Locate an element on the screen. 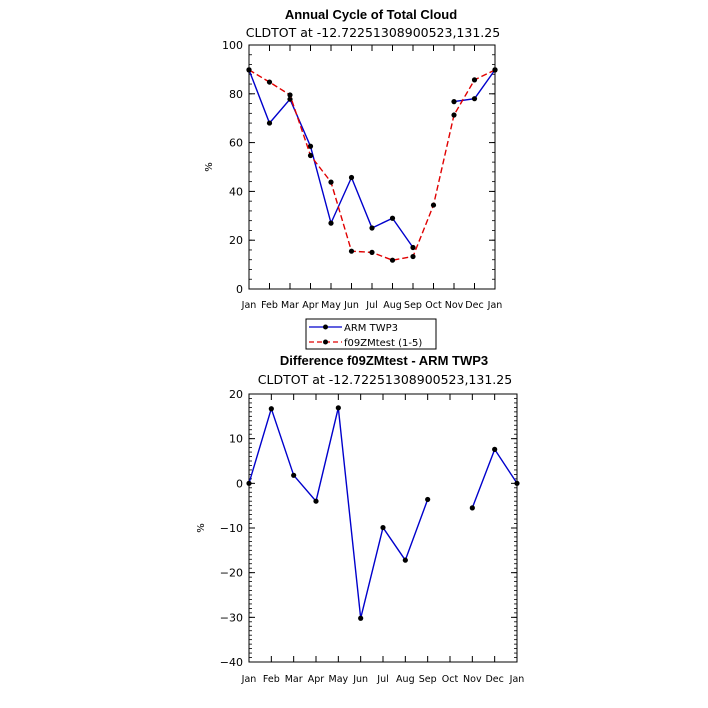 The image size is (708, 708). y-tick-label: 60 is located at coordinates (236, 143).